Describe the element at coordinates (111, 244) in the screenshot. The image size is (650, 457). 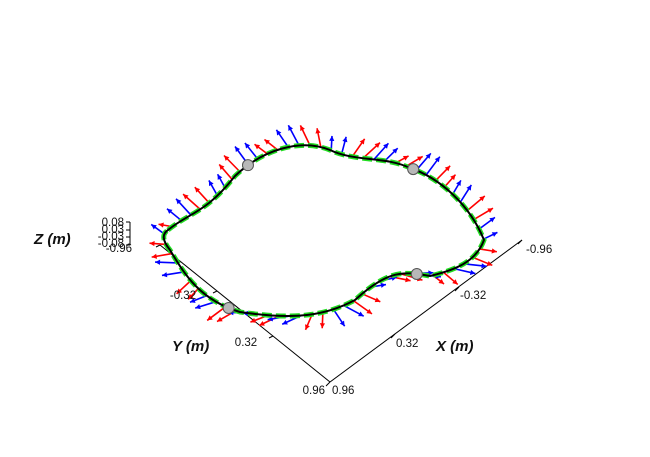
I see `z-tick-label: -0.08` at that location.